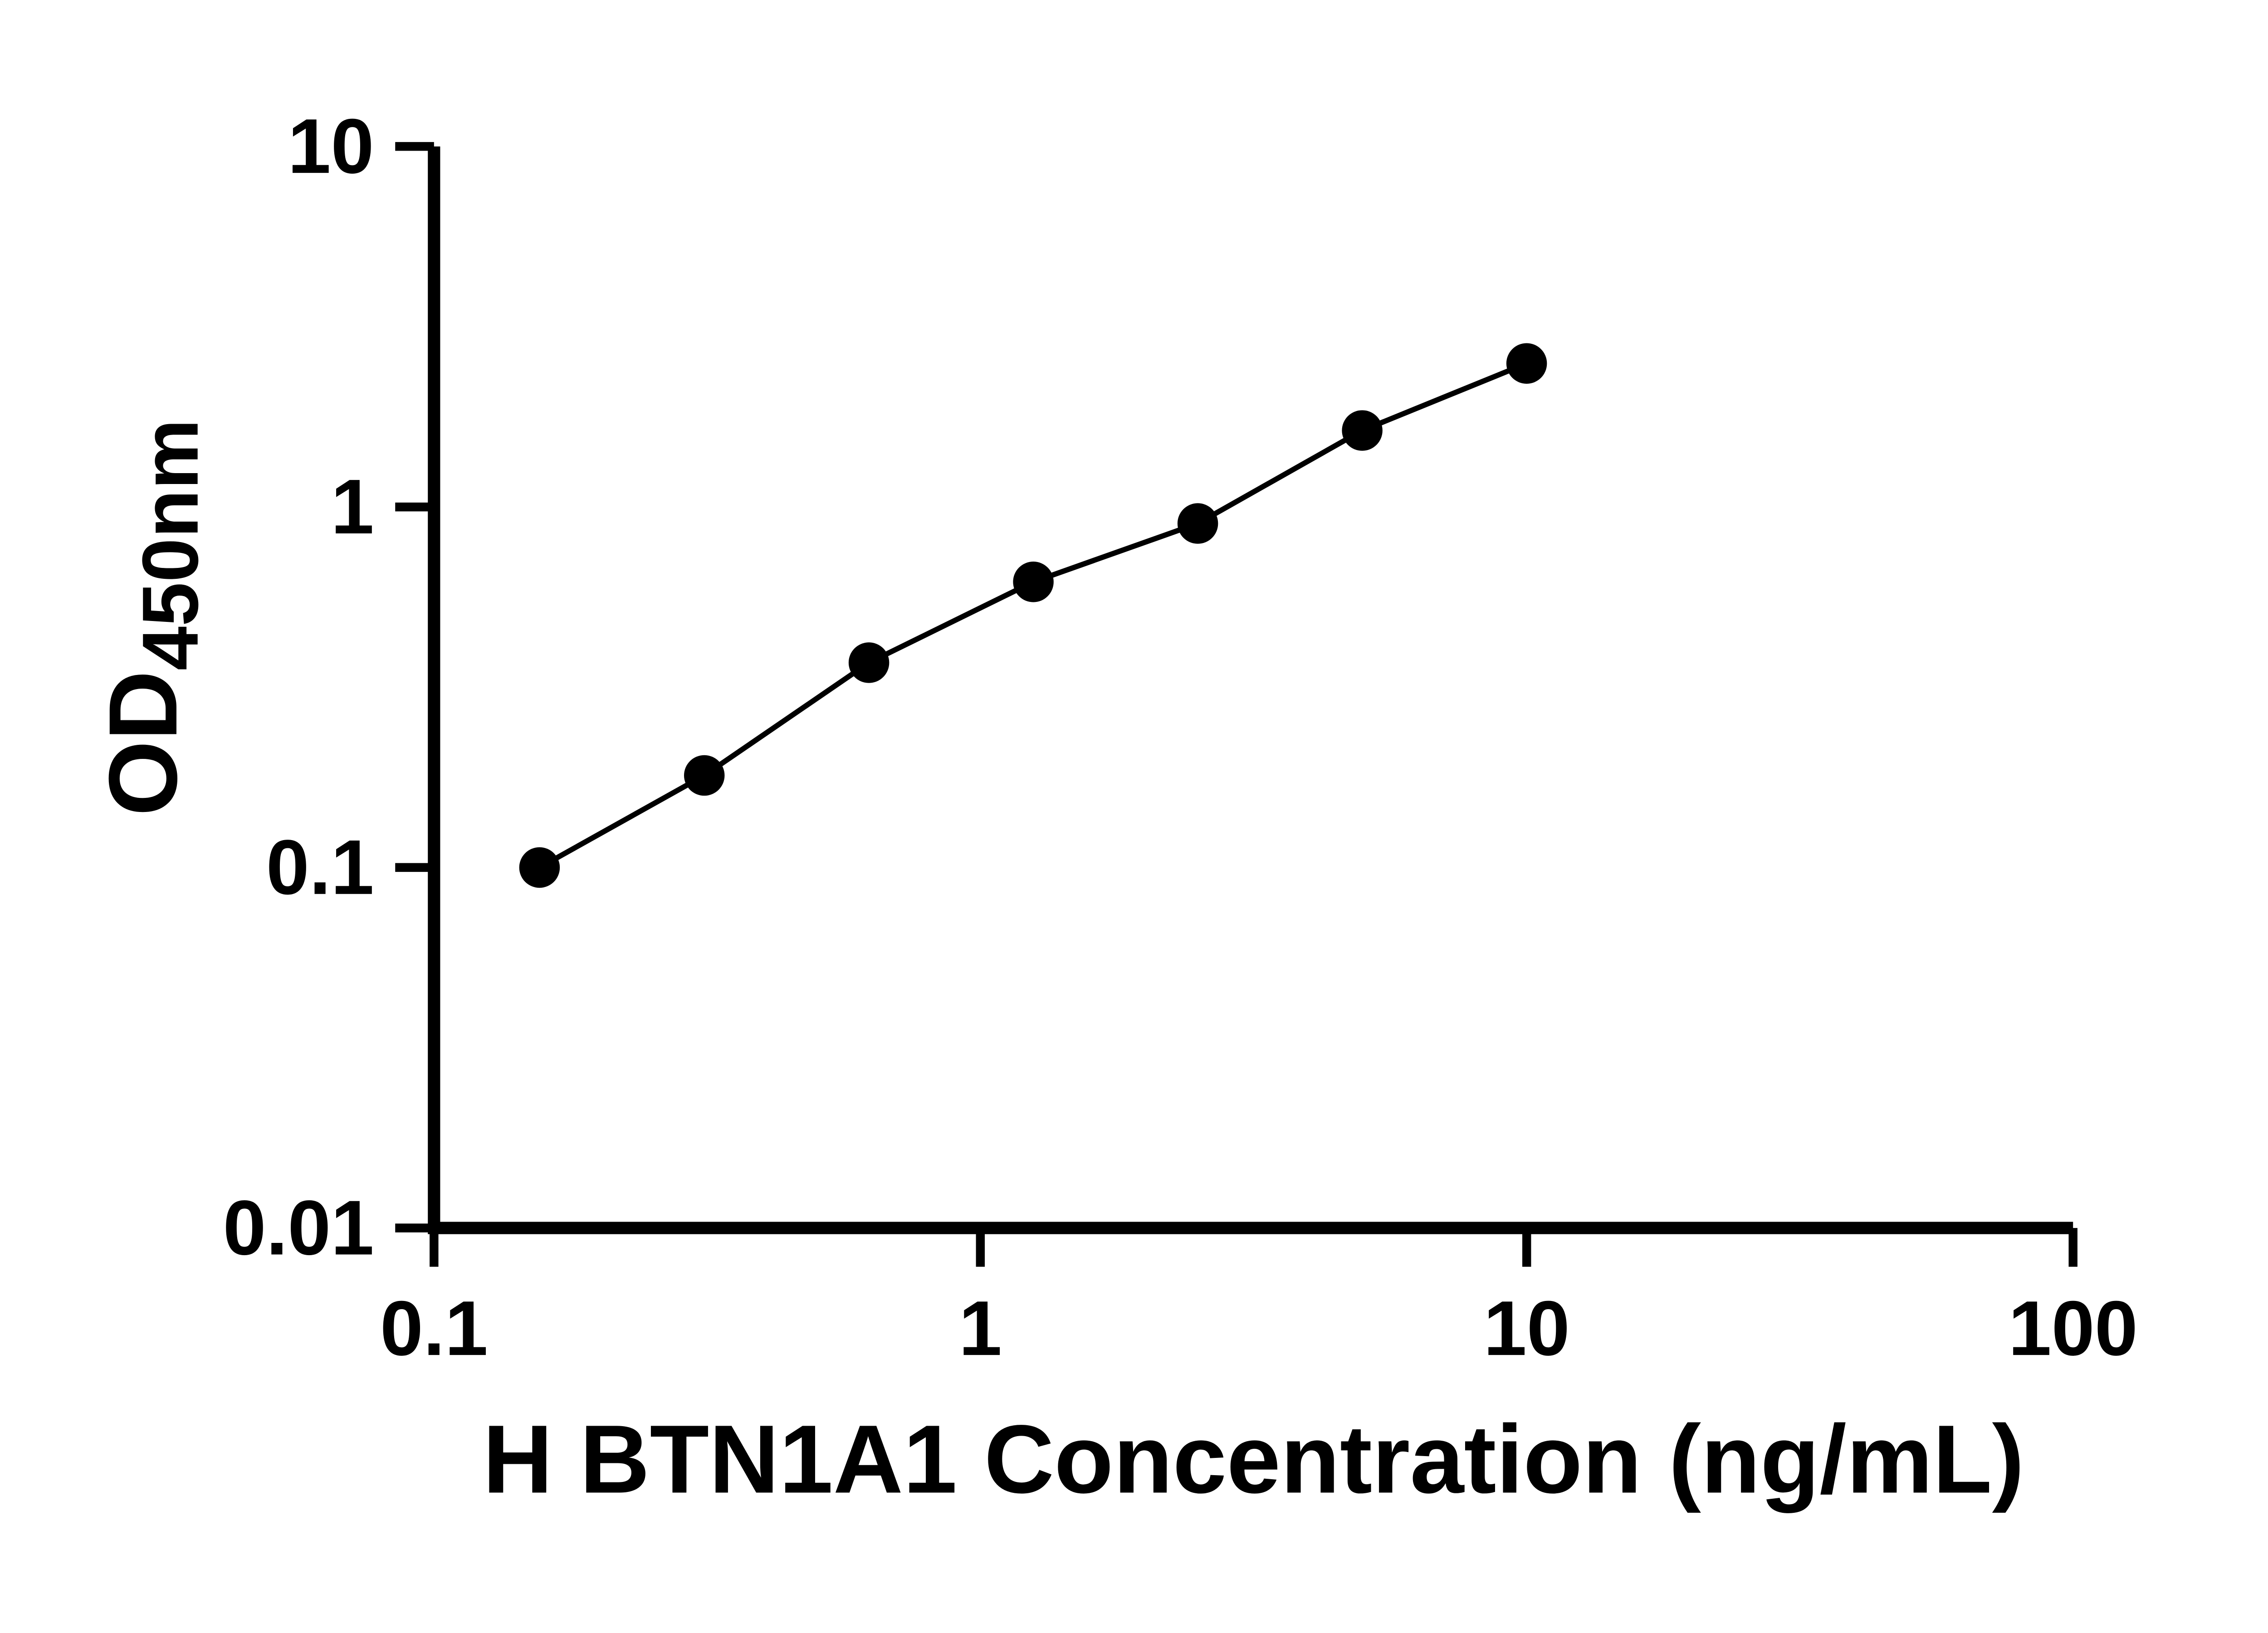 The width and height of the screenshot is (2268, 1633). What do you see at coordinates (320, 867) in the screenshot?
I see `y-tick-label: 0.1` at bounding box center [320, 867].